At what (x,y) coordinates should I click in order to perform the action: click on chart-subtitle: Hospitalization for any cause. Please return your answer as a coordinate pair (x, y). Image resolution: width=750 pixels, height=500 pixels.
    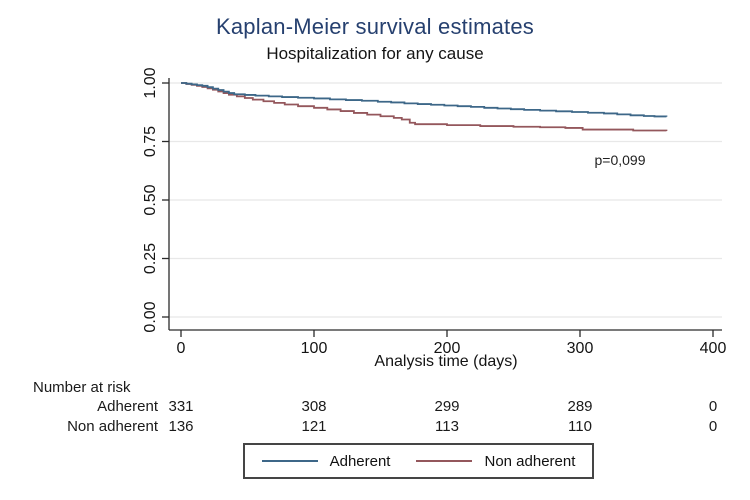
    Looking at the image, I should click on (375, 53).